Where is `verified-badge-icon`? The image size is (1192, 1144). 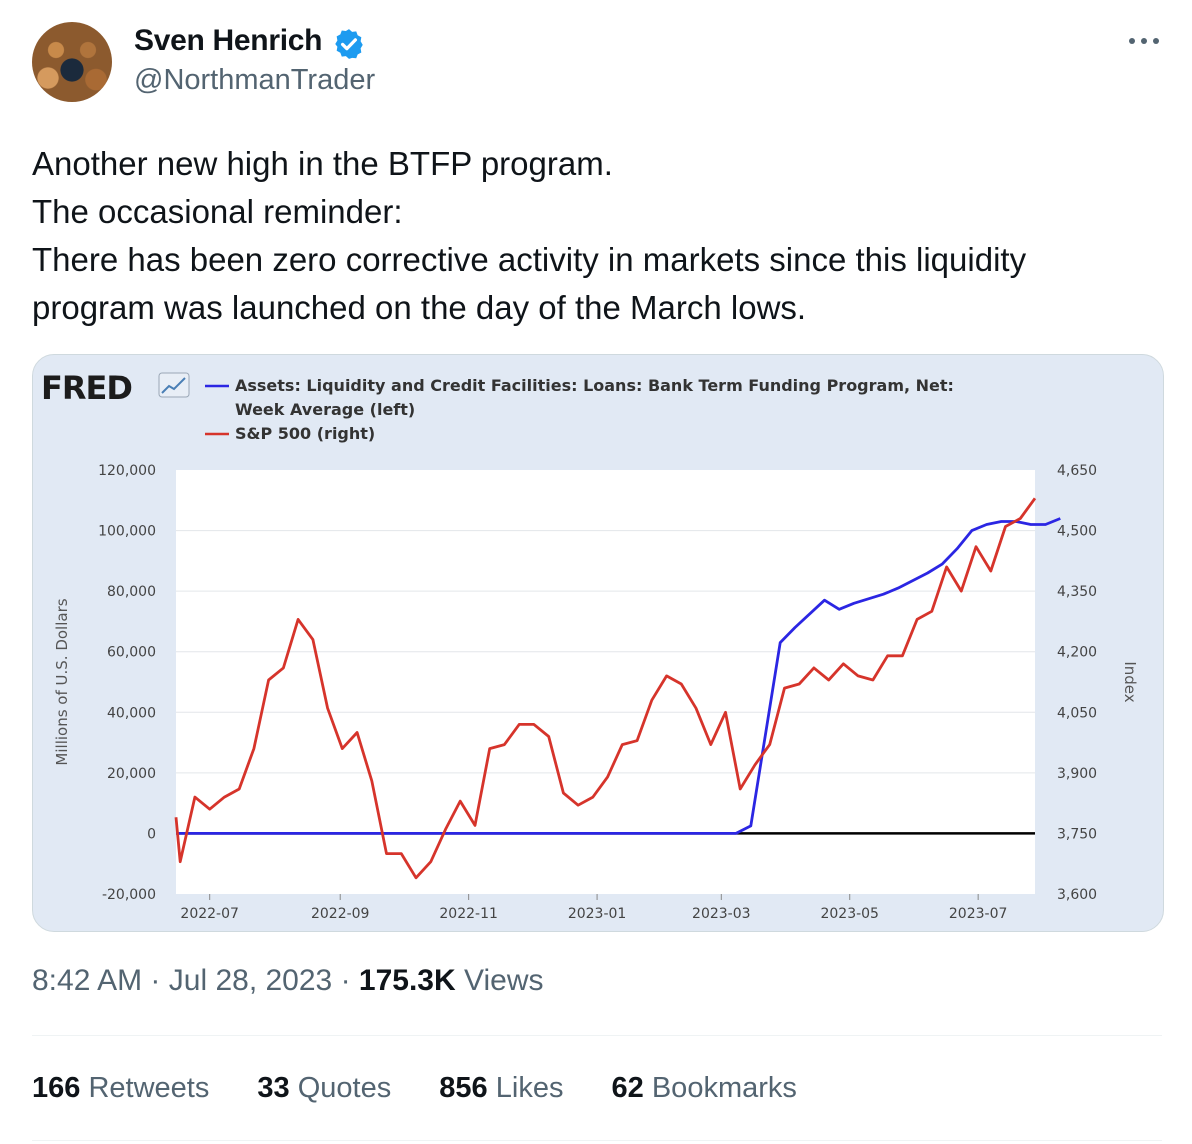
verified-badge-icon is located at coordinates (349, 44).